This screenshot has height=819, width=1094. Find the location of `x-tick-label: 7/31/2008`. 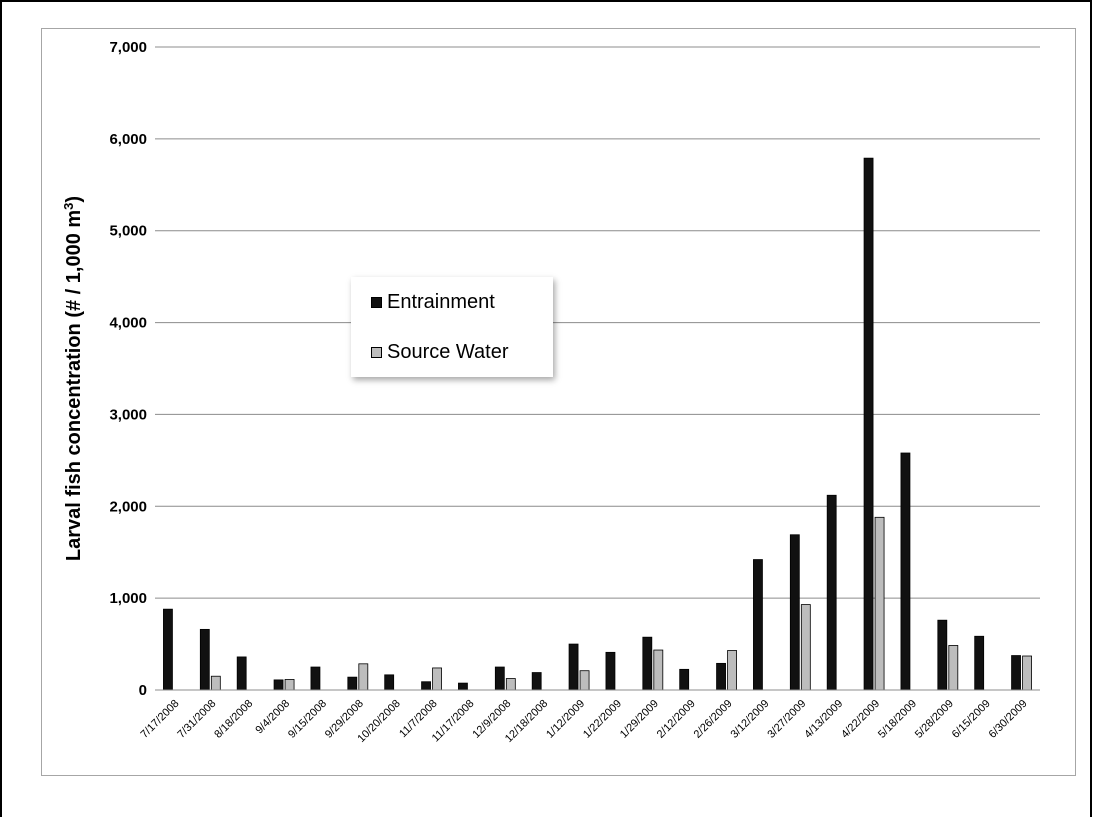

x-tick-label: 7/31/2008 is located at coordinates (196, 719).